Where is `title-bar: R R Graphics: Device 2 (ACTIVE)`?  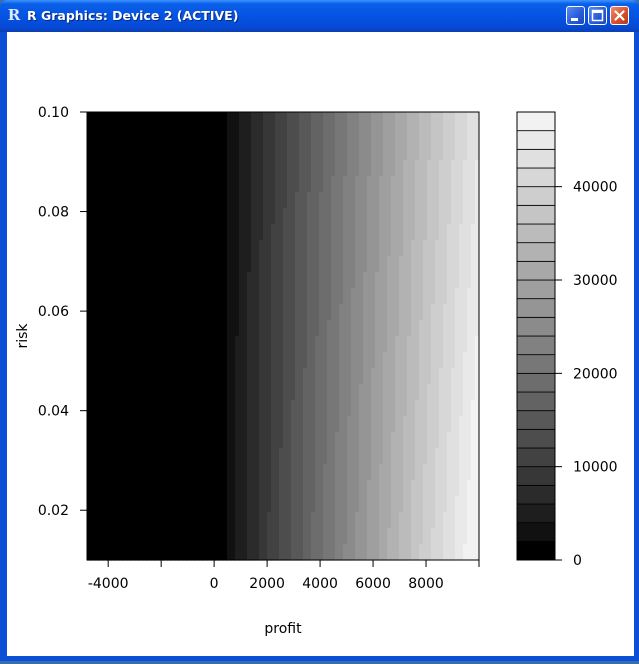 title-bar: R R Graphics: Device 2 (ACTIVE) is located at coordinates (319, 16).